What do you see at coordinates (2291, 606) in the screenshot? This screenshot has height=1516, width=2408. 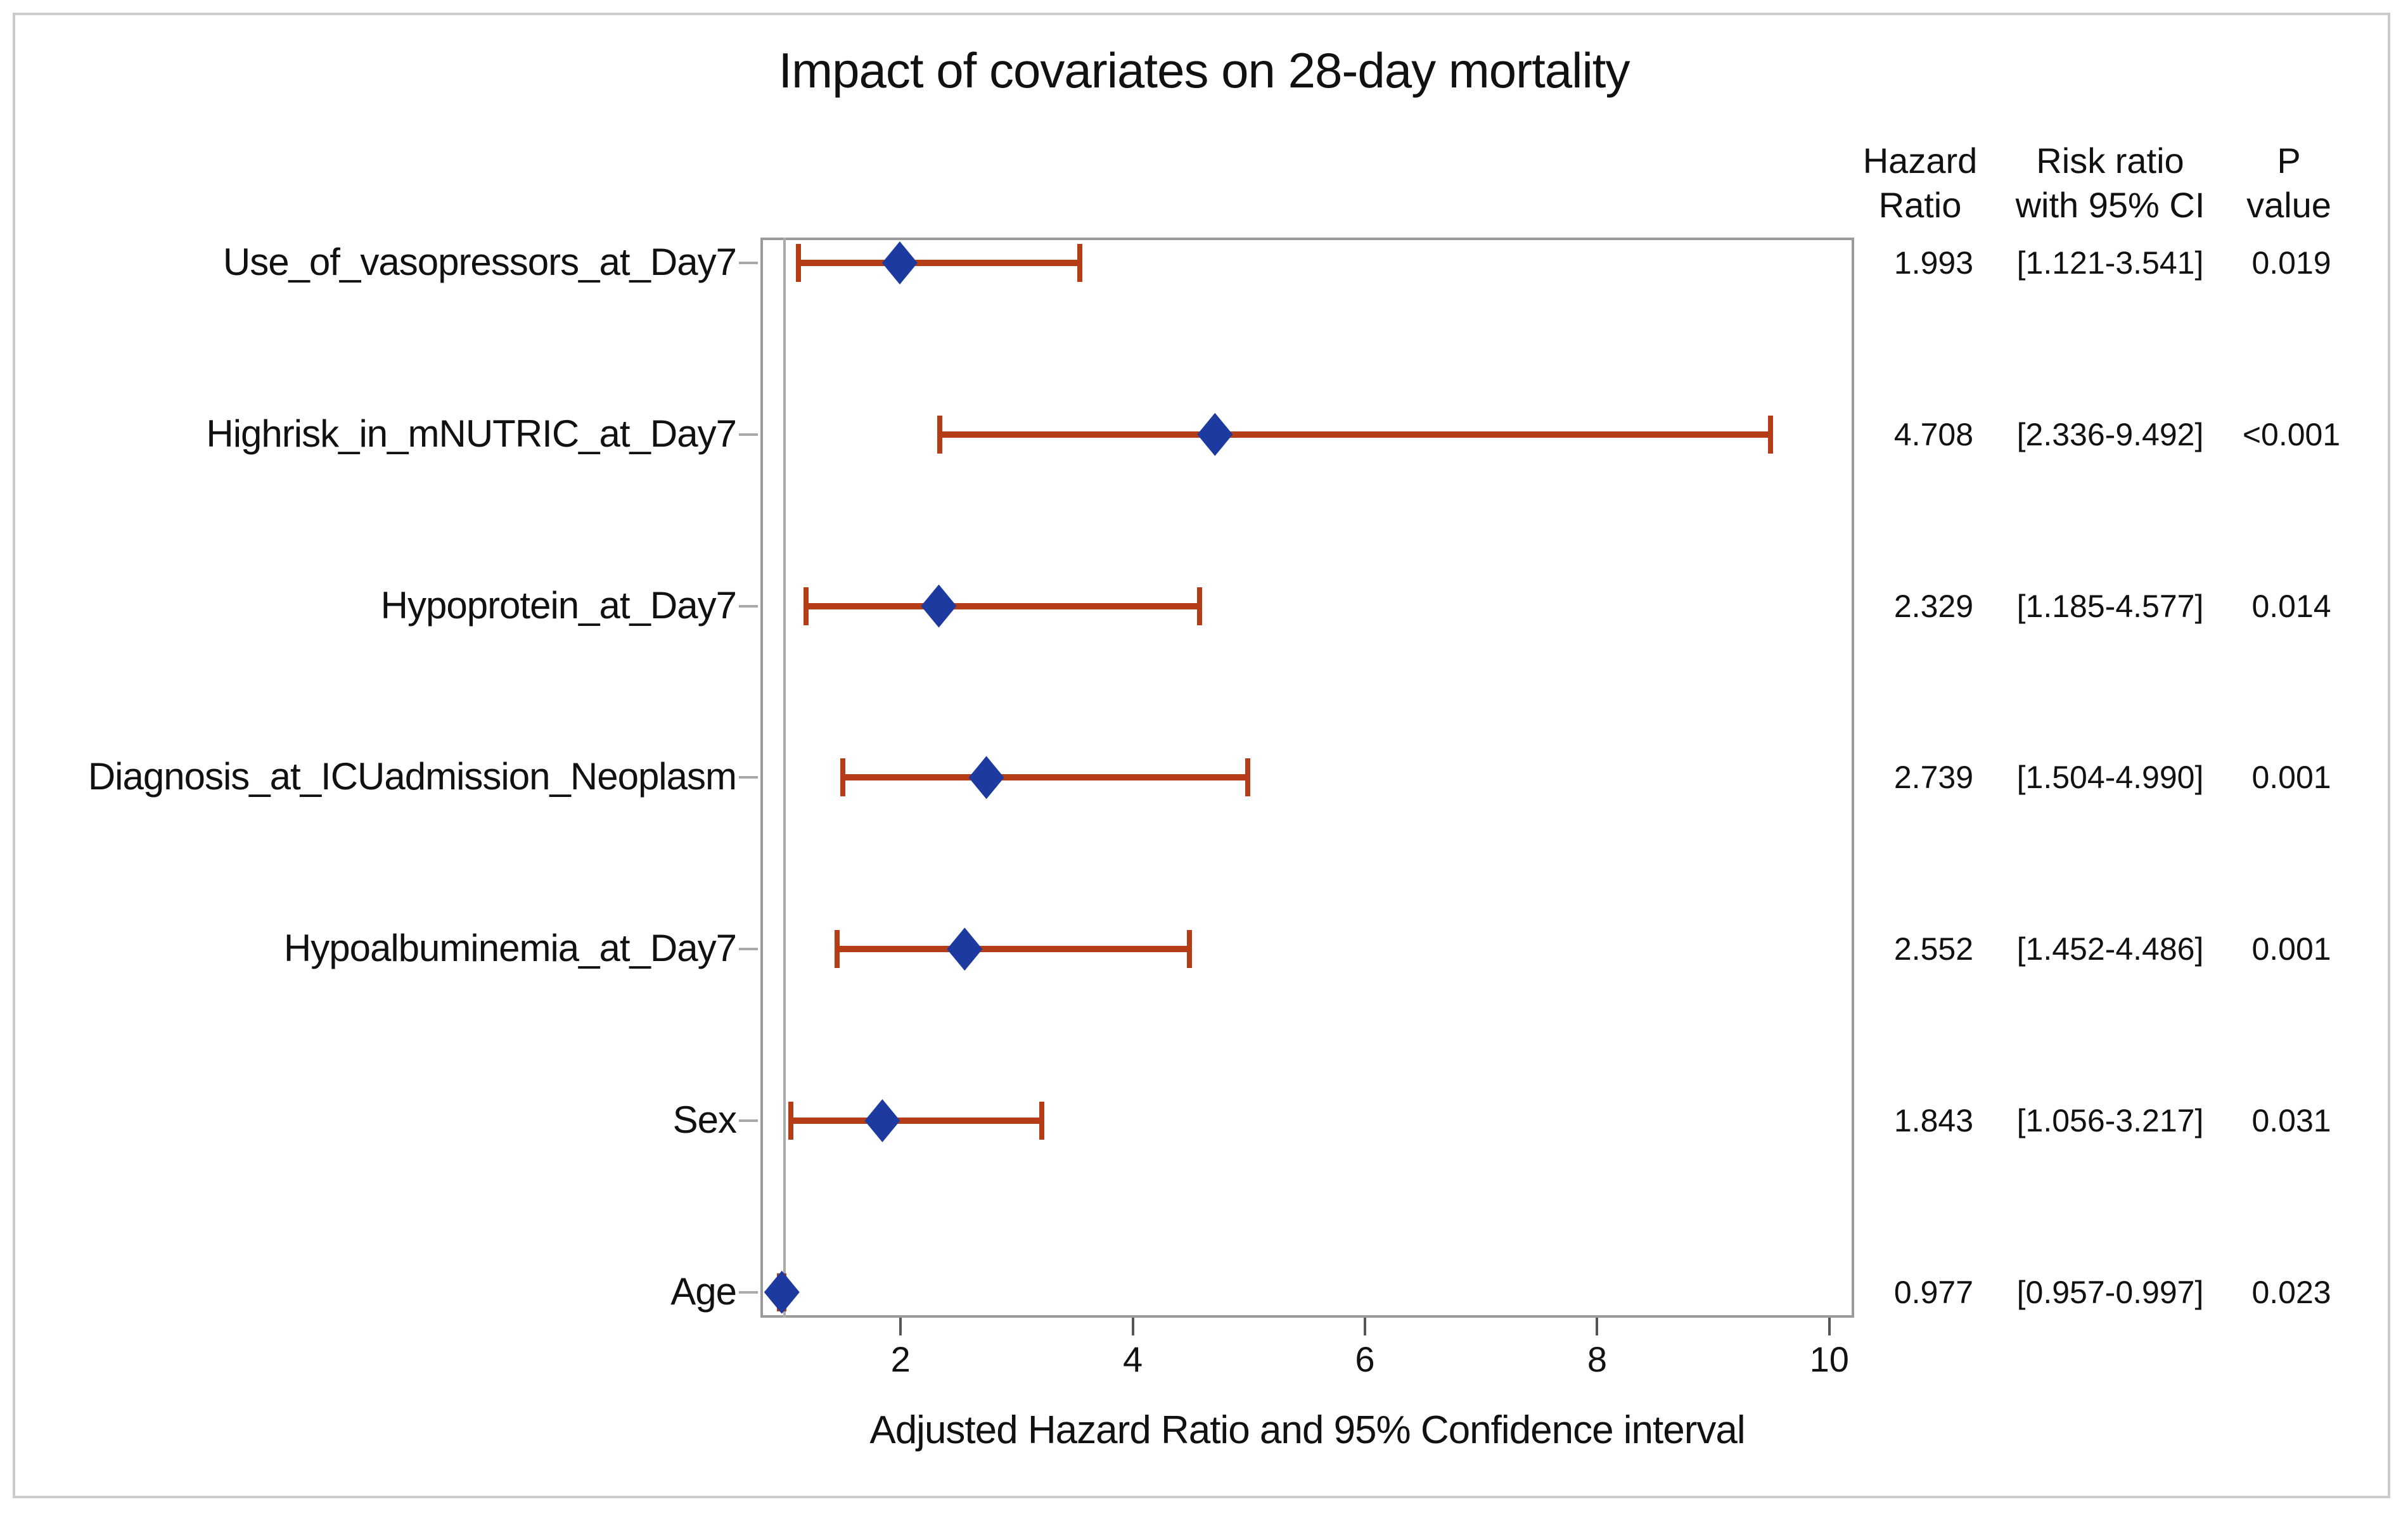 I see `p-value: 0.014` at bounding box center [2291, 606].